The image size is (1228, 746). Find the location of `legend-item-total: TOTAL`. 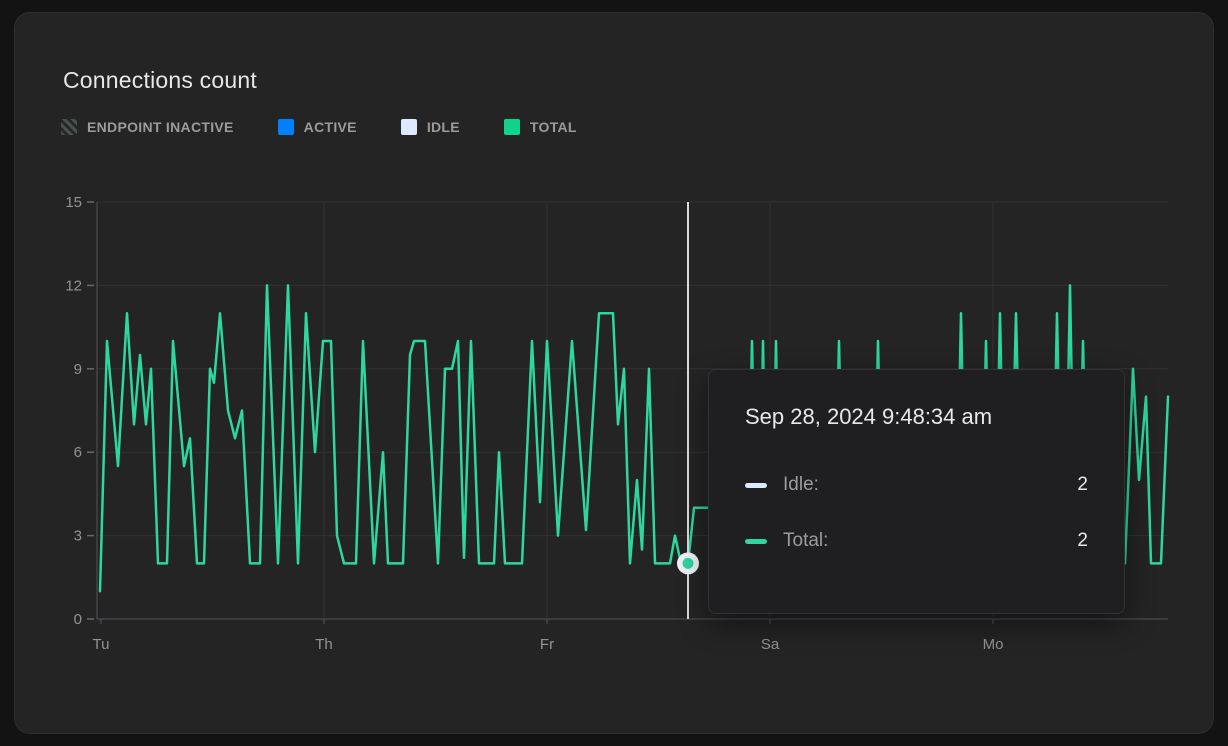

legend-item-total: TOTAL is located at coordinates (540, 127).